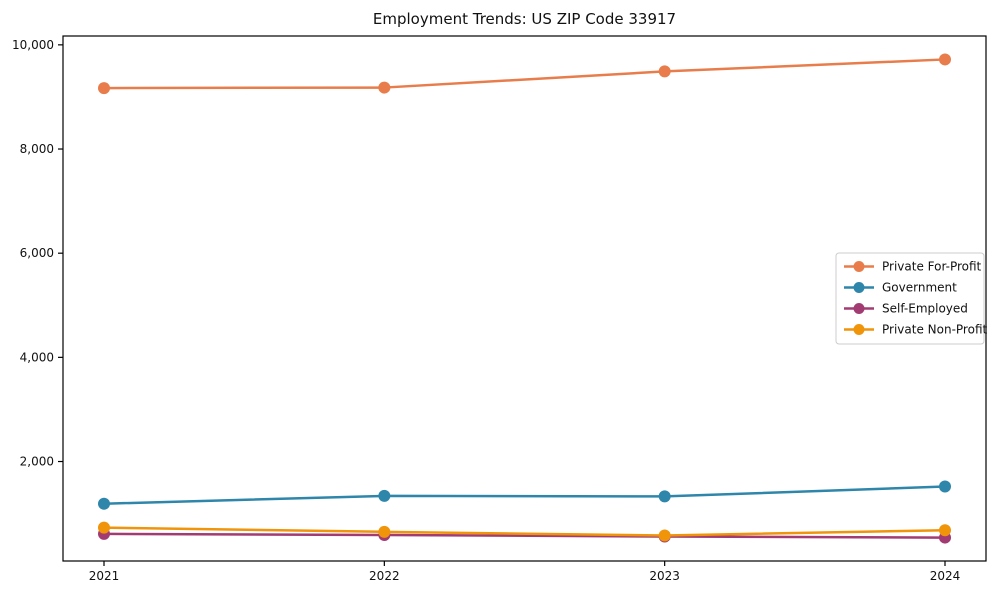 This screenshot has height=600, width=1000. What do you see at coordinates (104, 576) in the screenshot?
I see `x-tick-label: 2021` at bounding box center [104, 576].